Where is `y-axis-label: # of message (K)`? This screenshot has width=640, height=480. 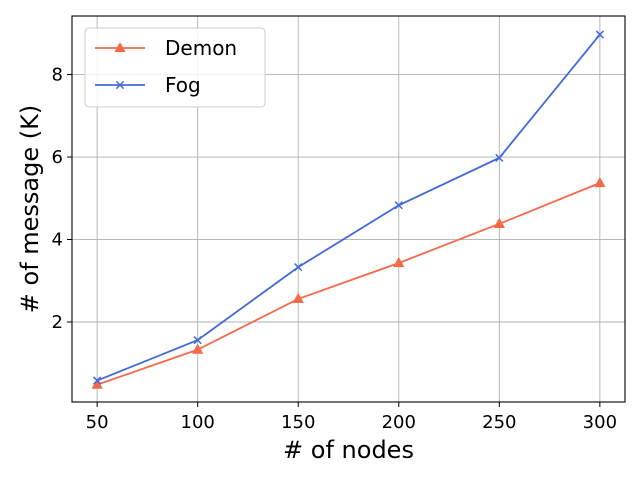 y-axis-label: # of message (K) is located at coordinates (30, 209).